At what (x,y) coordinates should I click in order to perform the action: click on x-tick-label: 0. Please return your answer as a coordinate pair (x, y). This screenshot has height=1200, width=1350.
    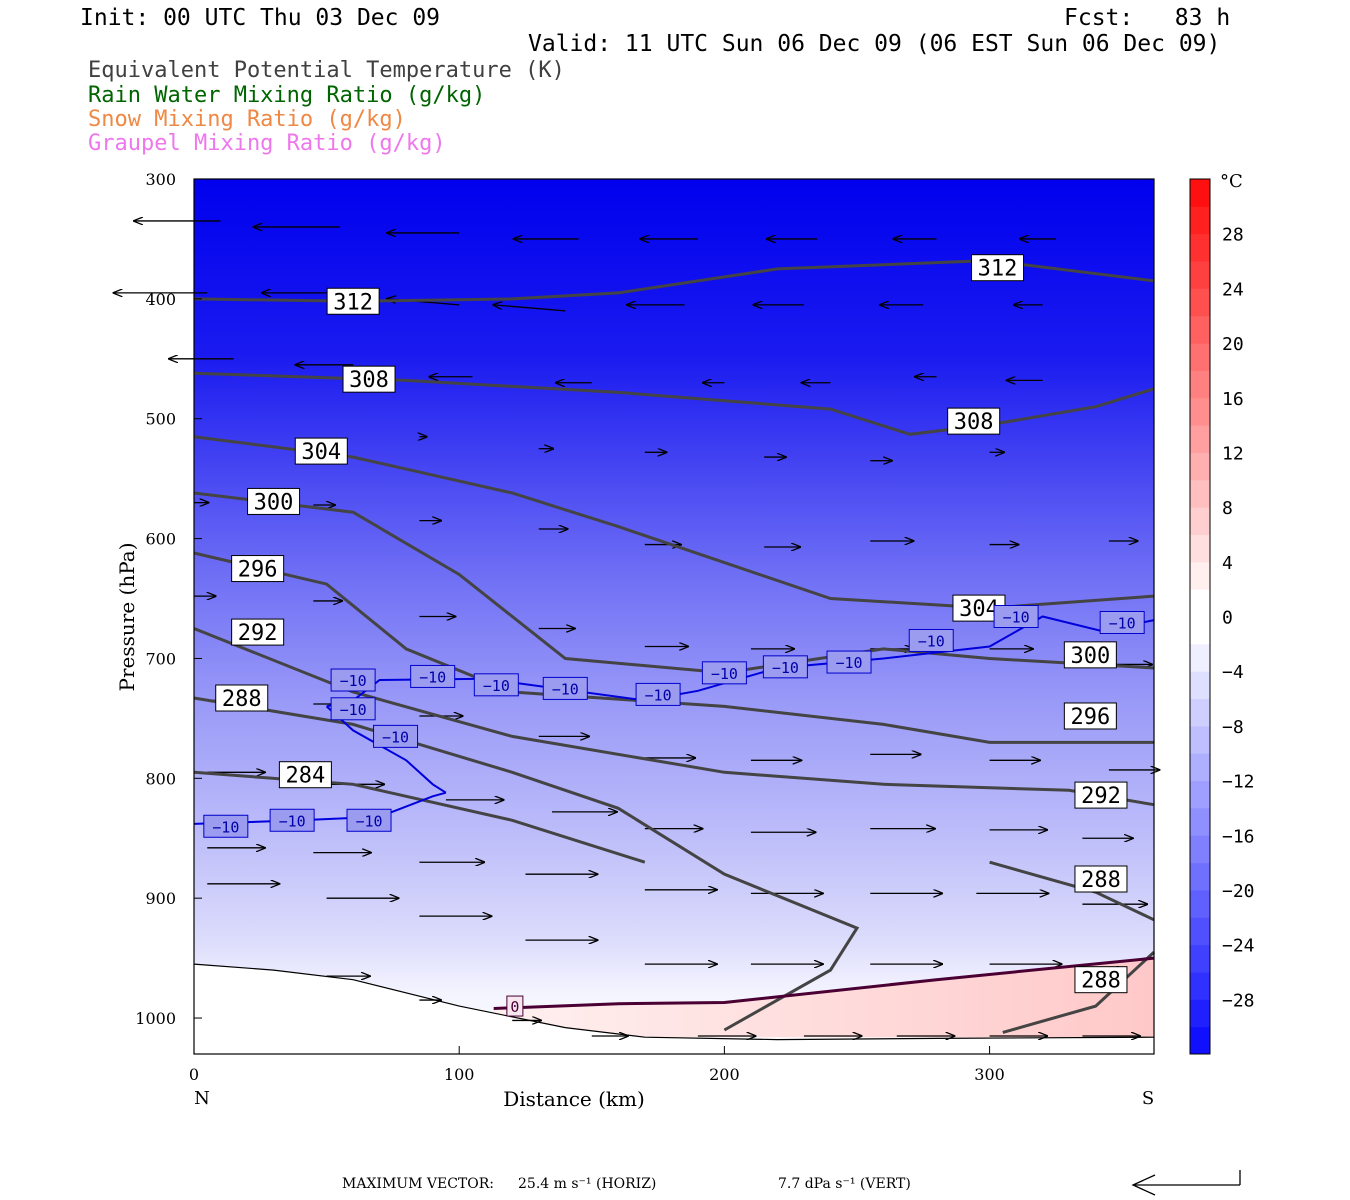
    Looking at the image, I should click on (194, 1074).